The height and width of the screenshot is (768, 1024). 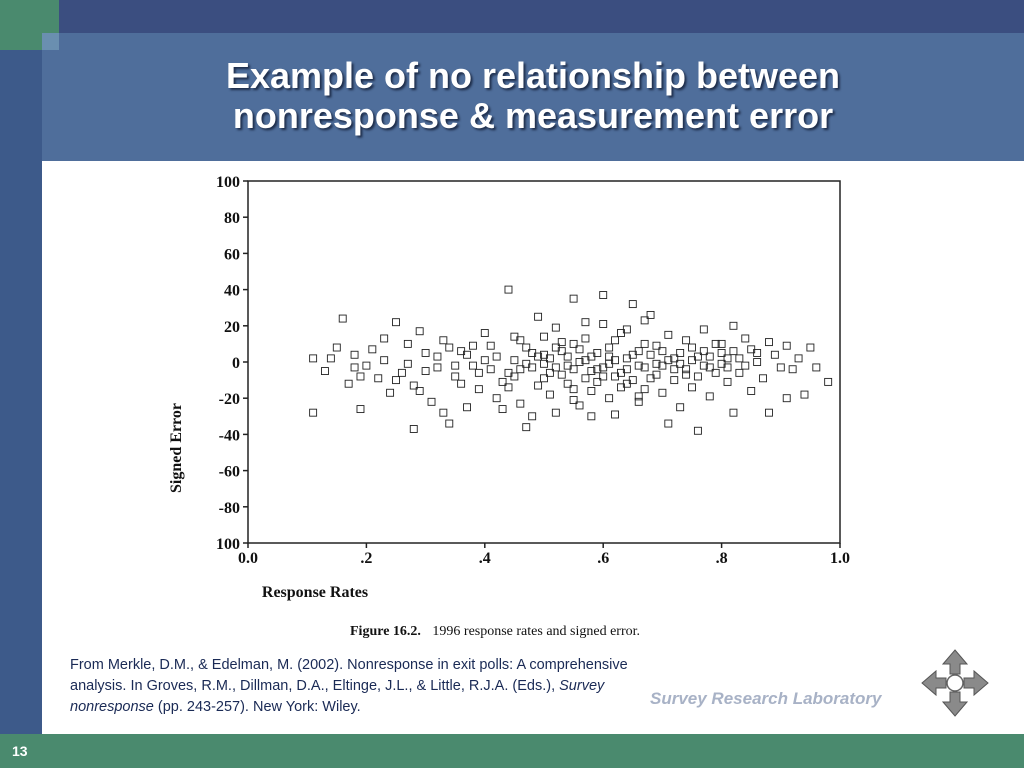 What do you see at coordinates (366, 558) in the screenshot?
I see `x-tick-label: .2` at bounding box center [366, 558].